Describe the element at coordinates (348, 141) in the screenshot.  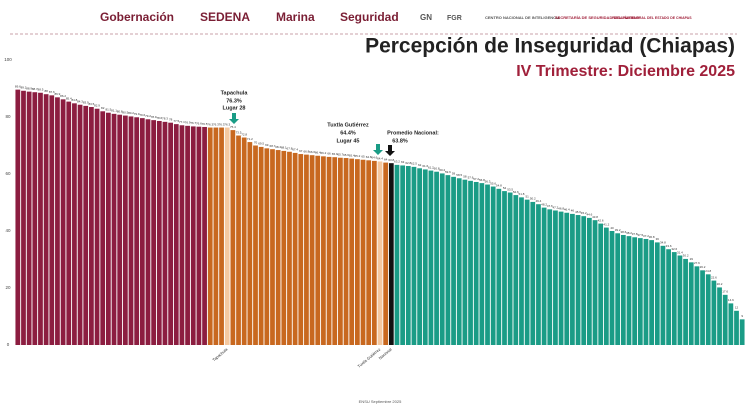
I see `annotation-text: Lugar 45` at that location.